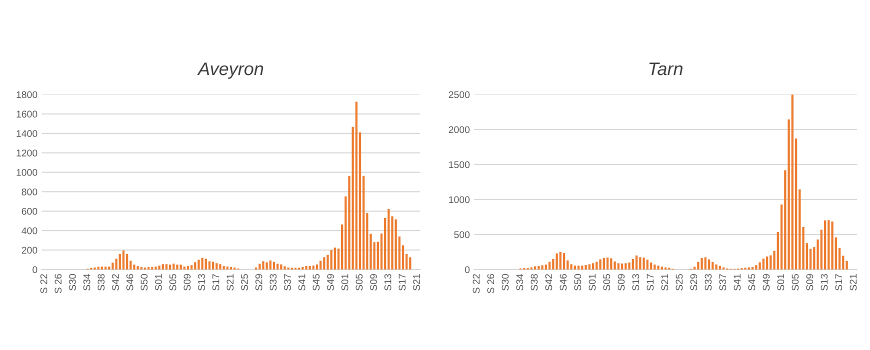 This screenshot has height=350, width=870. Describe the element at coordinates (679, 282) in the screenshot. I see `x-tick-label: S25` at that location.